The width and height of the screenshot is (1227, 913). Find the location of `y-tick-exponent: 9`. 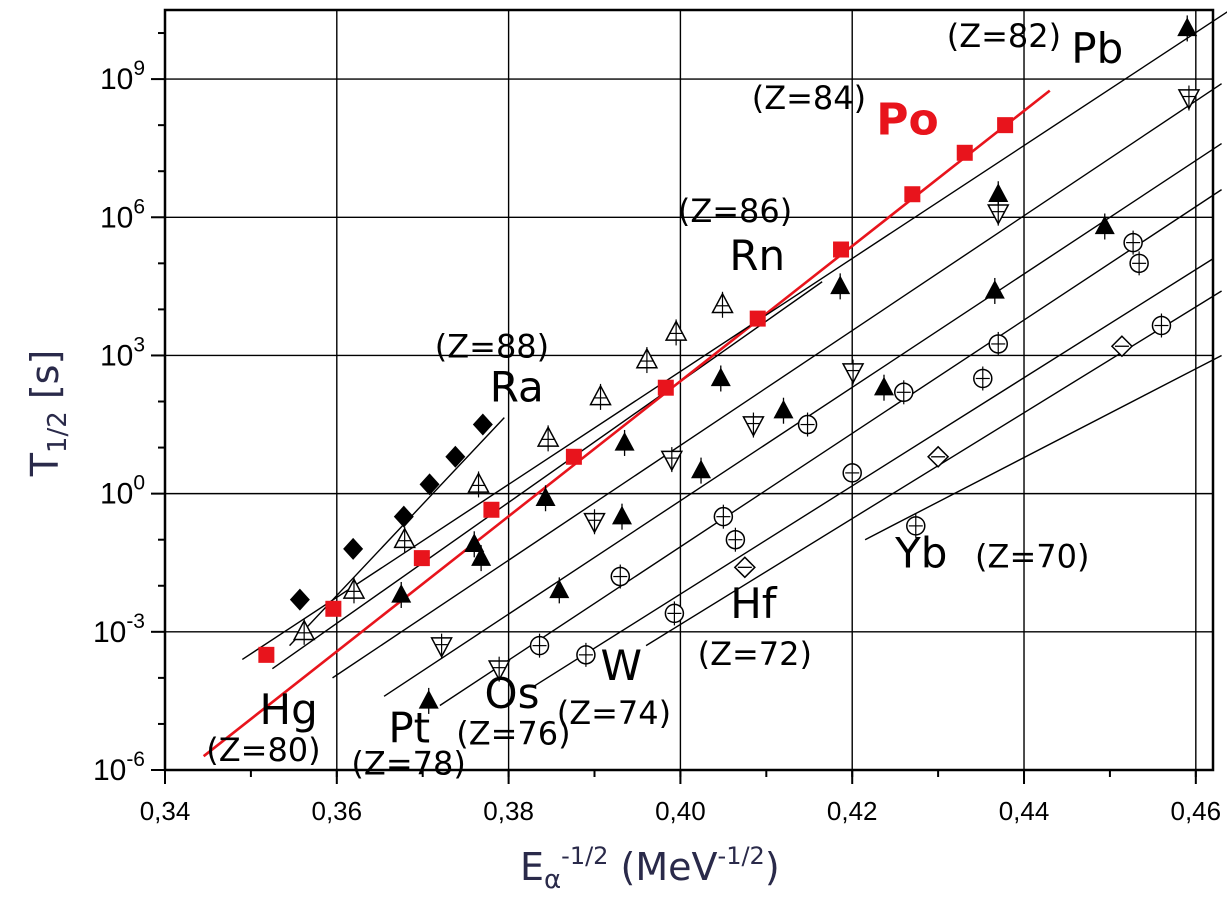

y-tick-exponent: 9 is located at coordinates (139, 68).